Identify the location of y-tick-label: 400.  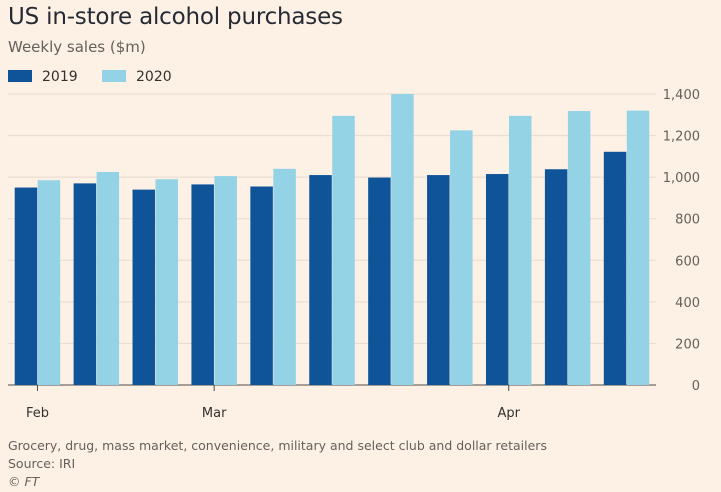
(687, 303).